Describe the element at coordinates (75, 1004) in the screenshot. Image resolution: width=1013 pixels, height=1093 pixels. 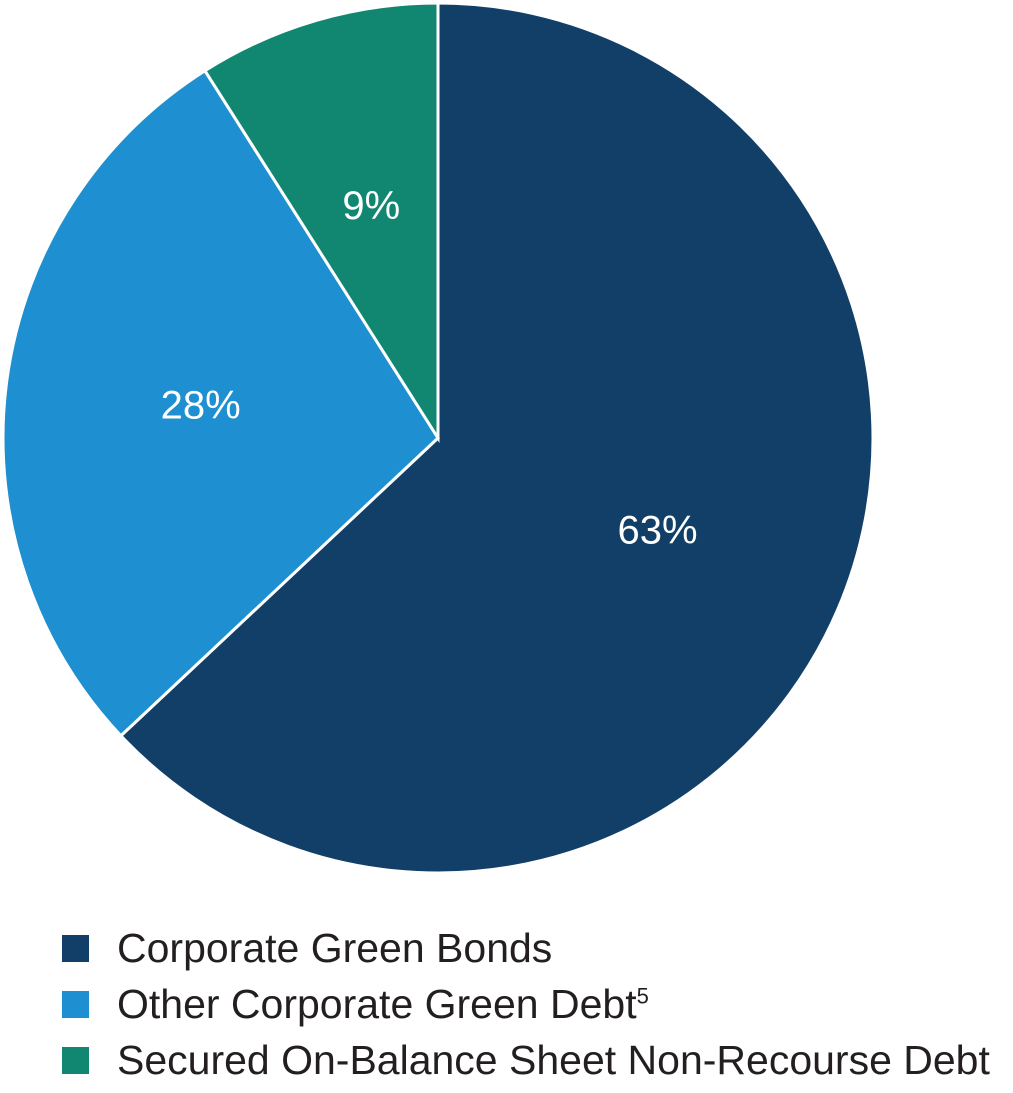
I see `legend-swatch-other-corporate-green-debt` at that location.